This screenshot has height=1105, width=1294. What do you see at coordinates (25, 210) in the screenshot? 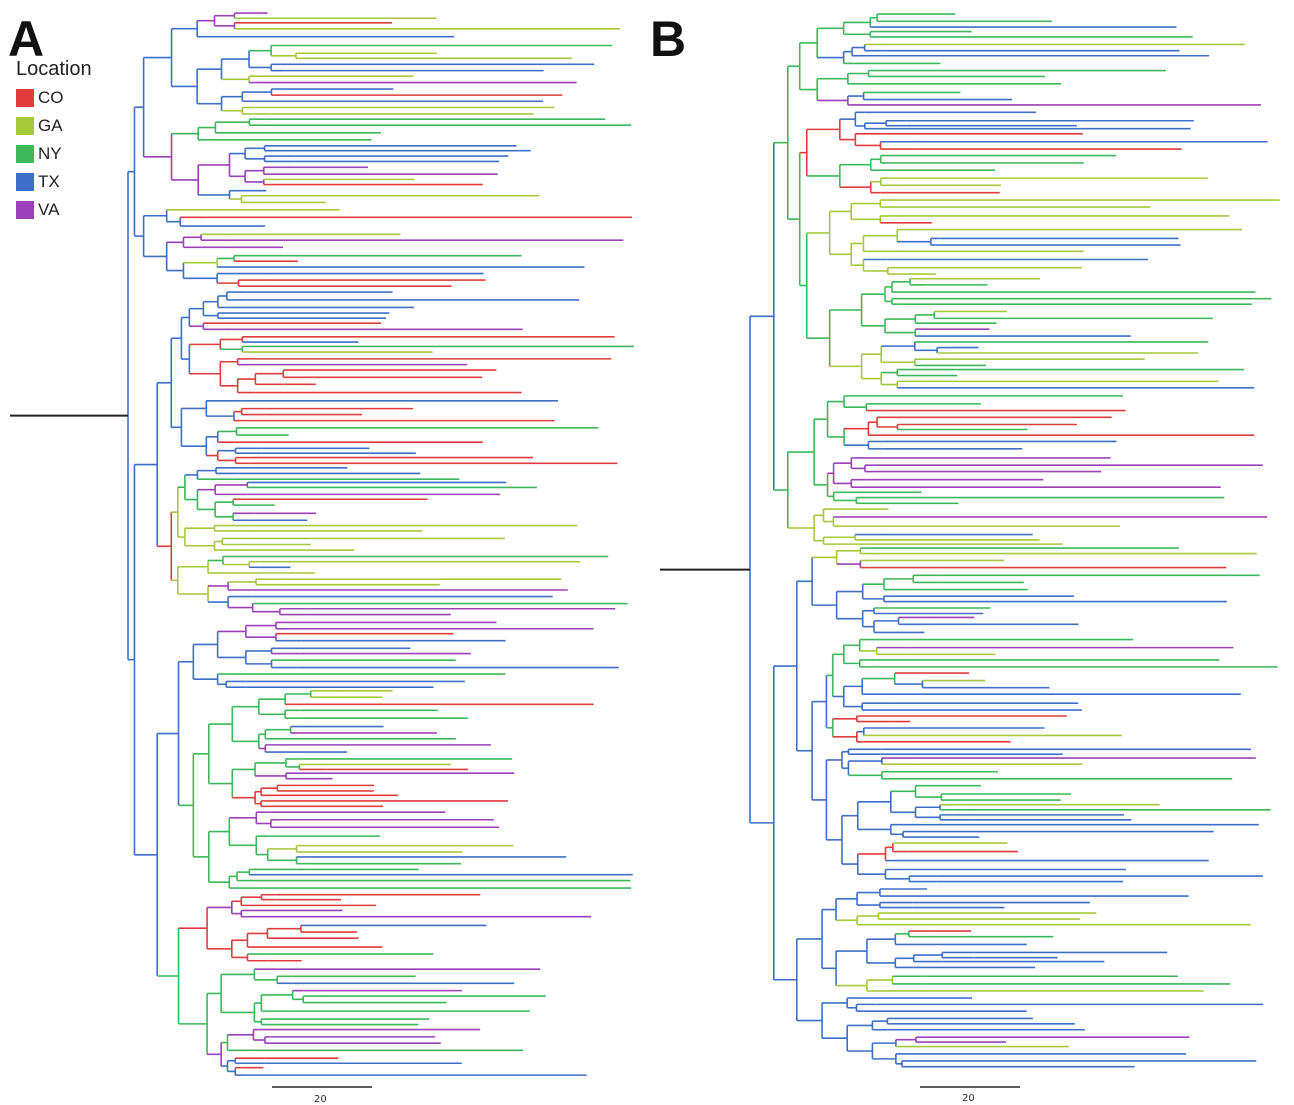
I see `legend-swatch-va` at bounding box center [25, 210].